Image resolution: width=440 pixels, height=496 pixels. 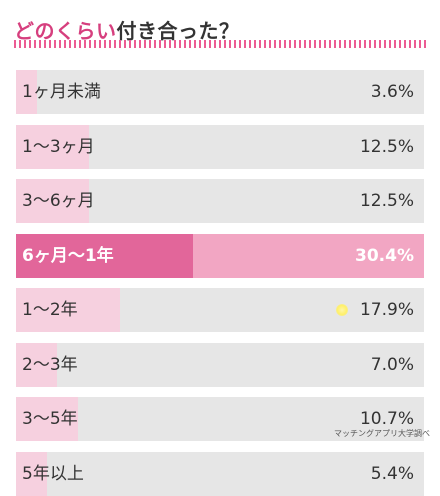 What do you see at coordinates (392, 364) in the screenshot?
I see `bar-value-label: 7.0%` at bounding box center [392, 364].